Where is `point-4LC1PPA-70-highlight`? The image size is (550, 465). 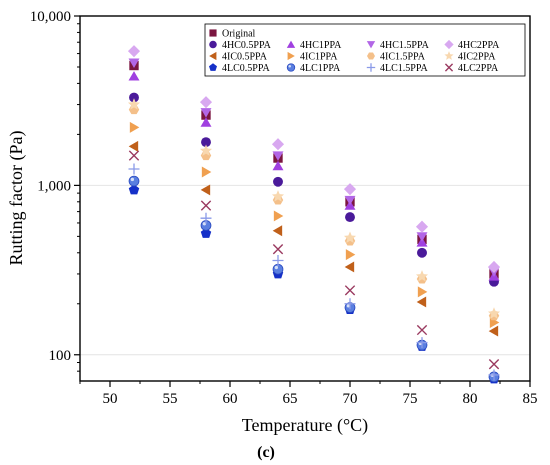 point-4LC1PPA-70-highlight is located at coordinates (348, 306).